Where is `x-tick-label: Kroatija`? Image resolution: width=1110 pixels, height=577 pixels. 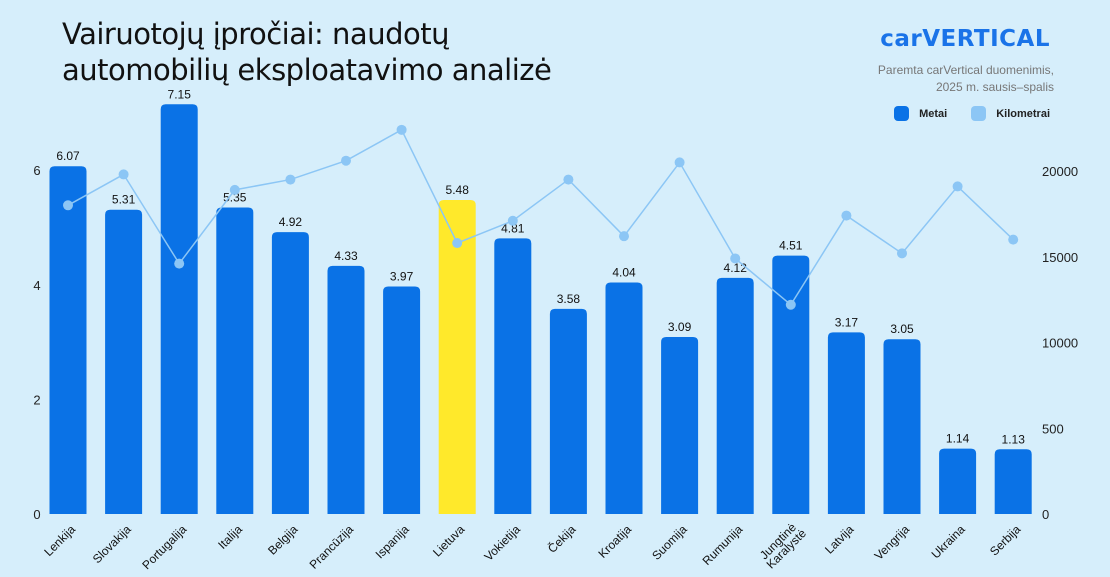
x-tick-label: Kroatija is located at coordinates (614, 541).